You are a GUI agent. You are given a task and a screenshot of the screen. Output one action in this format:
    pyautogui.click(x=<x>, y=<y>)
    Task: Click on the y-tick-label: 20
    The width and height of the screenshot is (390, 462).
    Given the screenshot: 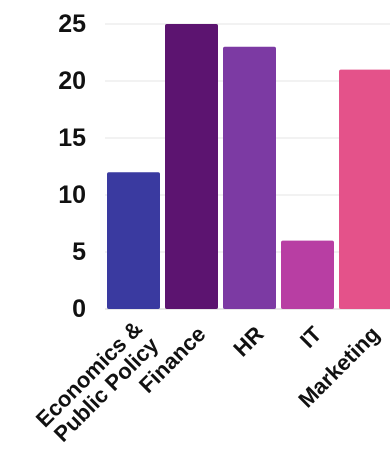 What is the action you would take?
    pyautogui.click(x=72, y=81)
    